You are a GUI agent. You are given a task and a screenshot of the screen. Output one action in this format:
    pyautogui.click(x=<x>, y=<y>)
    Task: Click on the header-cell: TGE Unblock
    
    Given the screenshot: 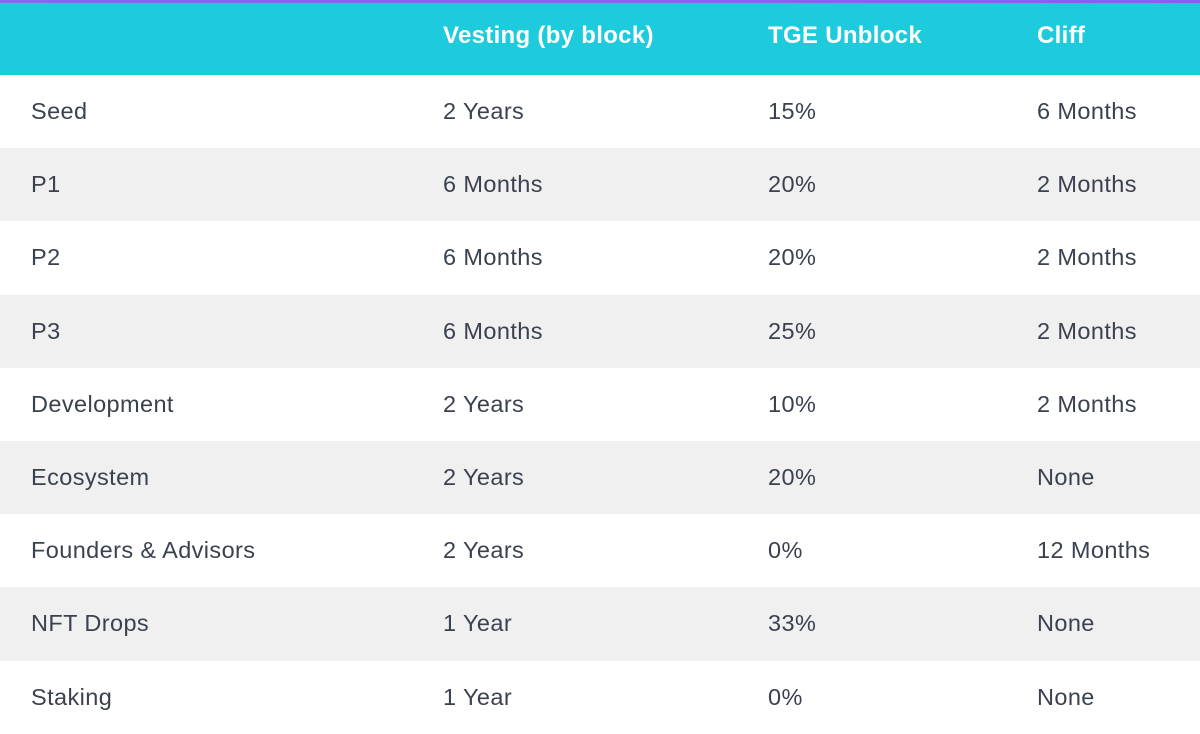 What is the action you would take?
    pyautogui.click(x=845, y=35)
    